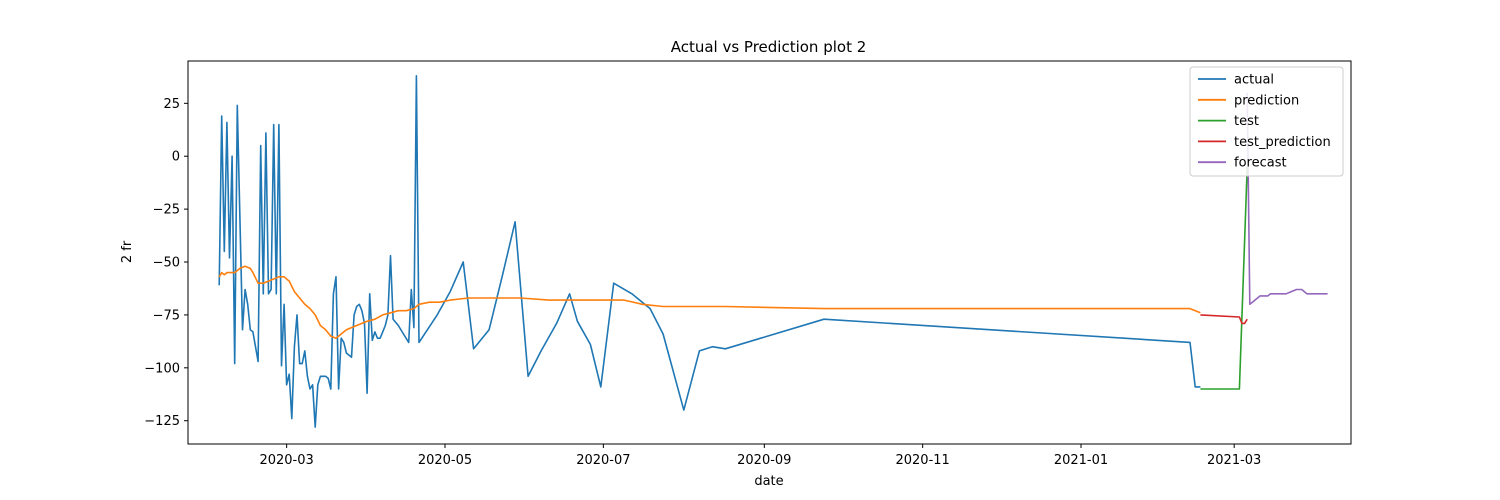 The height and width of the screenshot is (500, 1500). I want to click on x-tick-label: 2021-03, so click(1234, 460).